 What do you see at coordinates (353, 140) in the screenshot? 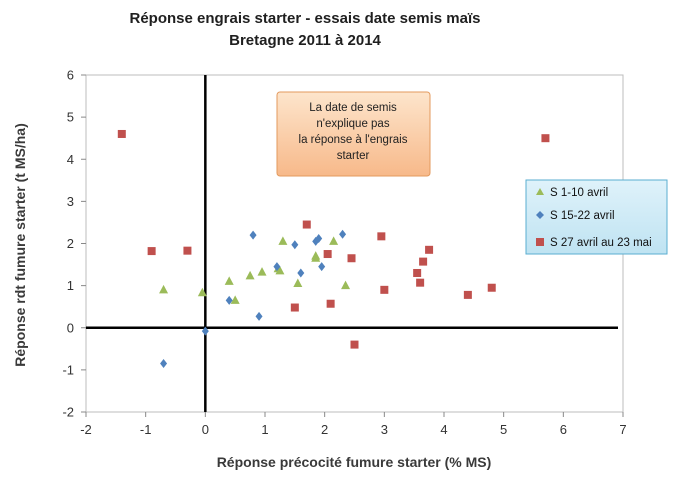
I see `annotation-line-3: la réponse à l'engrais` at bounding box center [353, 140].